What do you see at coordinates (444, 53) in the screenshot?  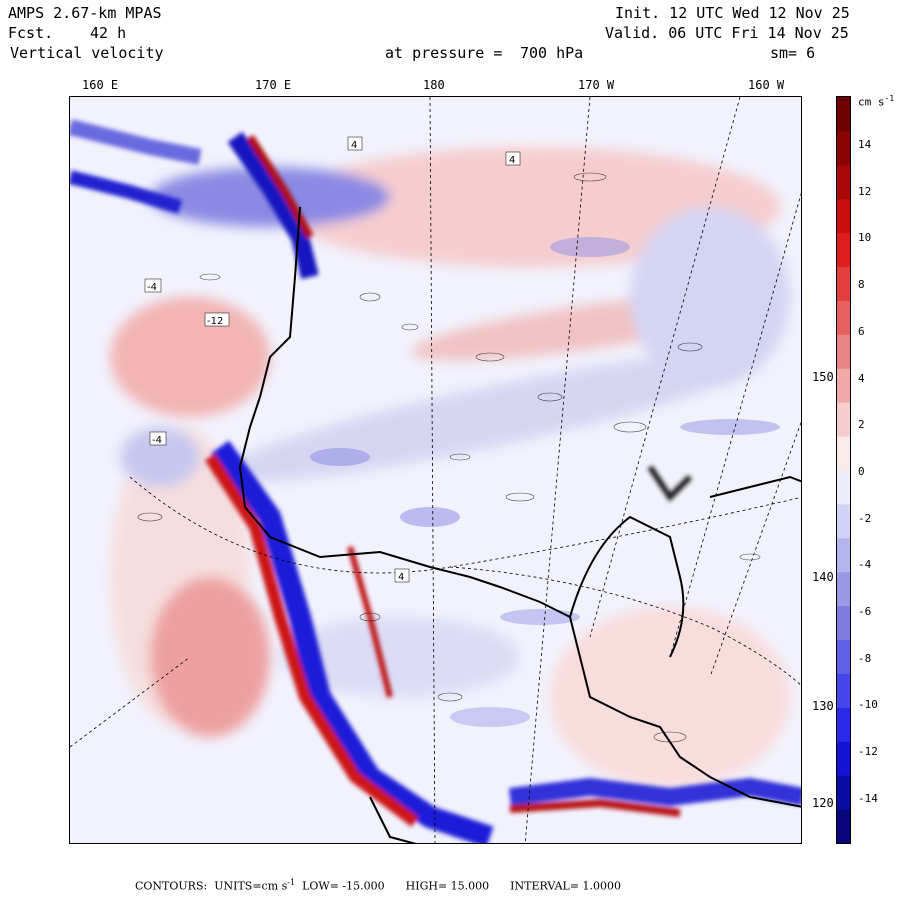 I see `pressure-label: at pressure =` at bounding box center [444, 53].